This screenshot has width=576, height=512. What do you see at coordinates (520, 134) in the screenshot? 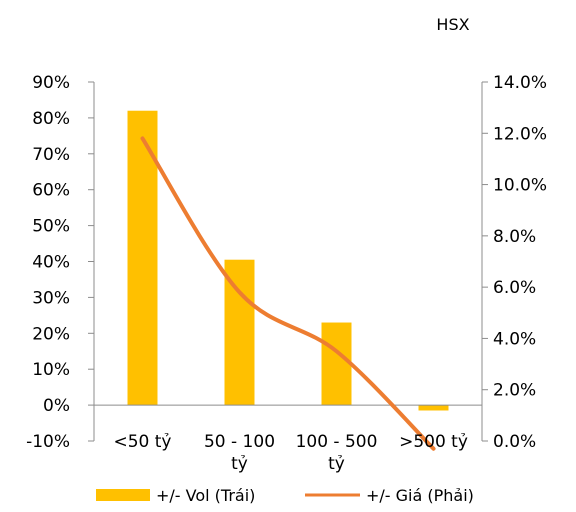
I see `right-tick-label: 12.0%` at bounding box center [520, 134].